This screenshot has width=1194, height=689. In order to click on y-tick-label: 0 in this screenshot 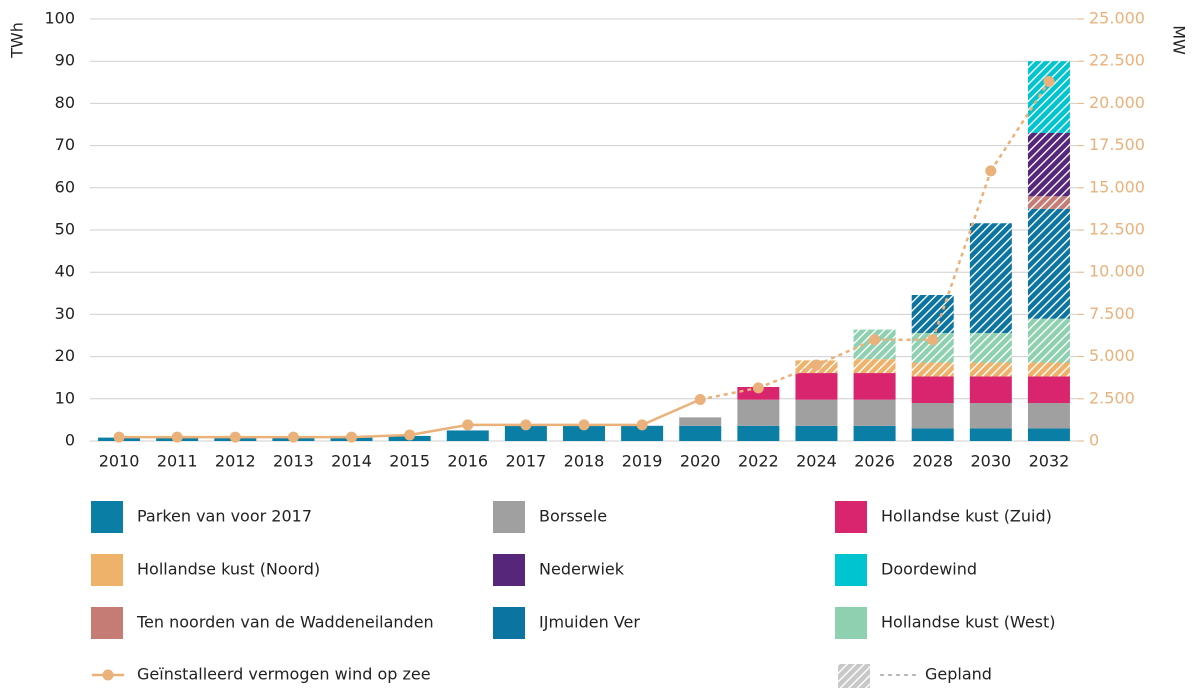, I will do `click(70, 440)`.